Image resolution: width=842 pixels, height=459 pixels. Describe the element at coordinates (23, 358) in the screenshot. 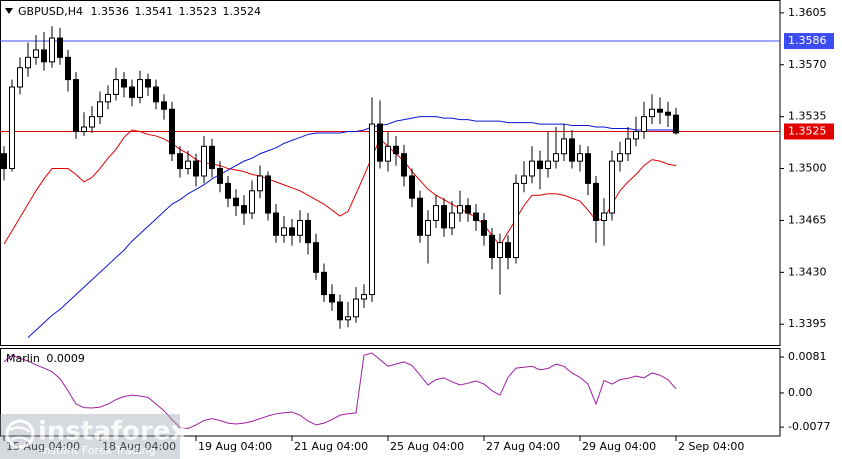

I see `indicator-name: Marlin` at that location.